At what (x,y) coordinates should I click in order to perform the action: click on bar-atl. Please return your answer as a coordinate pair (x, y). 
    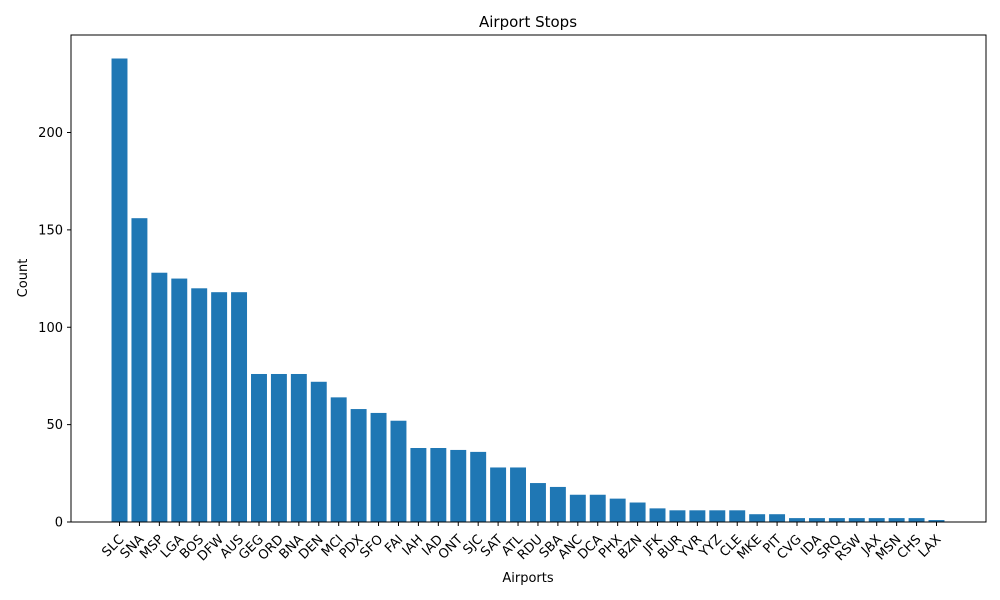
    Looking at the image, I should click on (518, 494).